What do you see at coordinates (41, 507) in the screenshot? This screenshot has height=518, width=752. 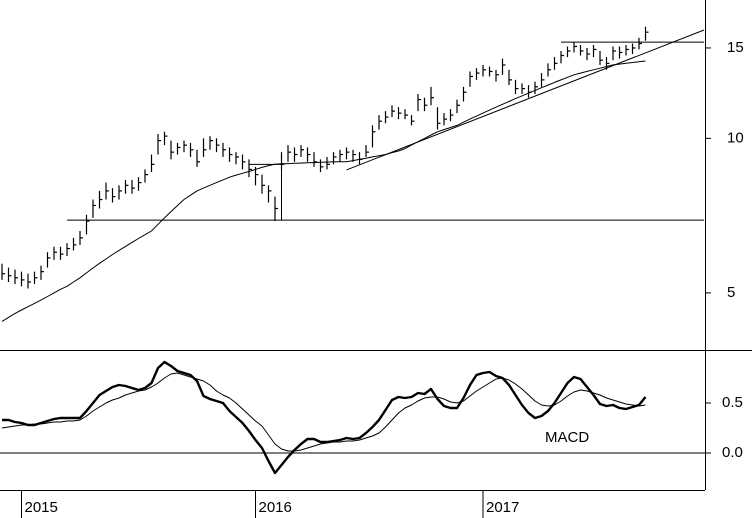 I see `x-tick-label: 2015` at bounding box center [41, 507].